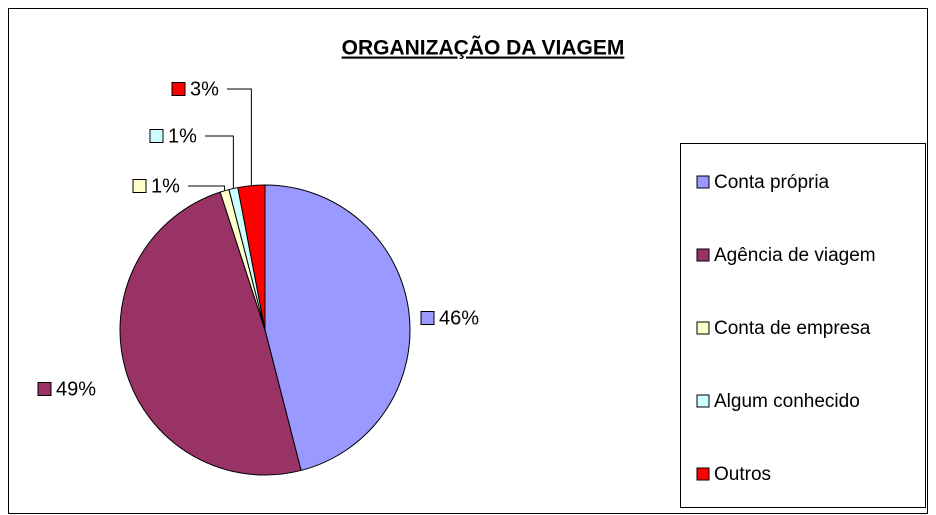 The height and width of the screenshot is (515, 936). I want to click on data-label: 3%, so click(204, 89).